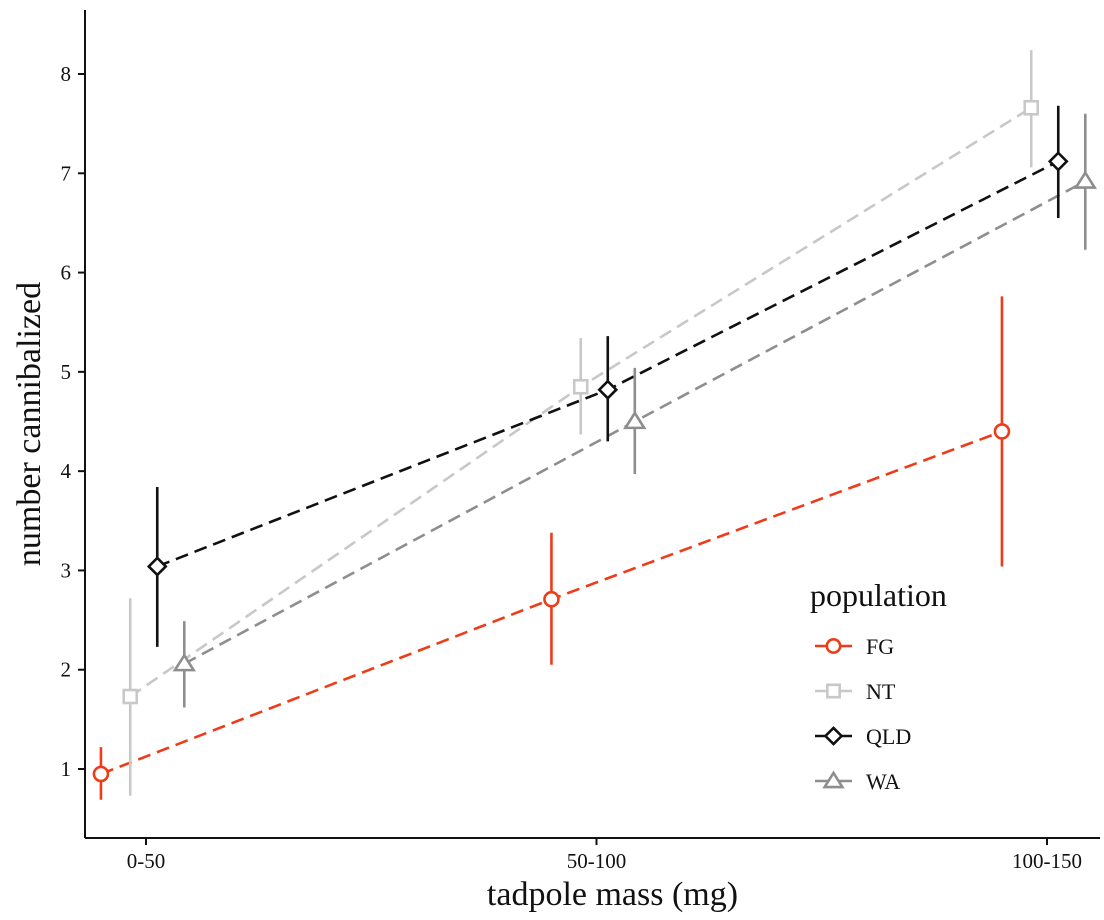 This screenshot has width=1104, height=920. Describe the element at coordinates (66, 471) in the screenshot. I see `y-tick-label-4: 4` at that location.